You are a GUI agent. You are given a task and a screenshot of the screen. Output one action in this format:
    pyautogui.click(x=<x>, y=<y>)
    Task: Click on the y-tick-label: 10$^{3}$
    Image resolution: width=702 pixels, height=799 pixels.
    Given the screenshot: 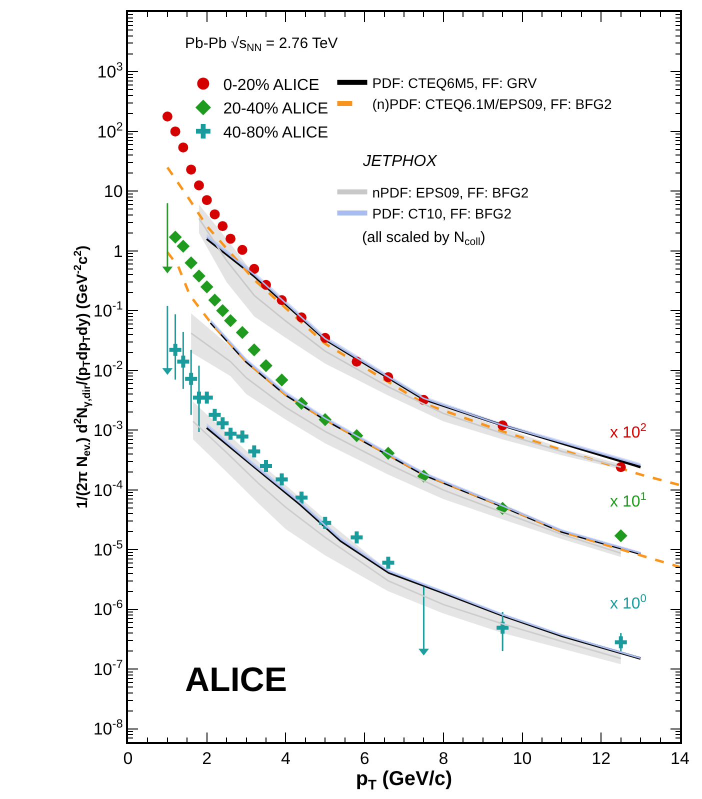 What is the action you would take?
    pyautogui.click(x=110, y=71)
    